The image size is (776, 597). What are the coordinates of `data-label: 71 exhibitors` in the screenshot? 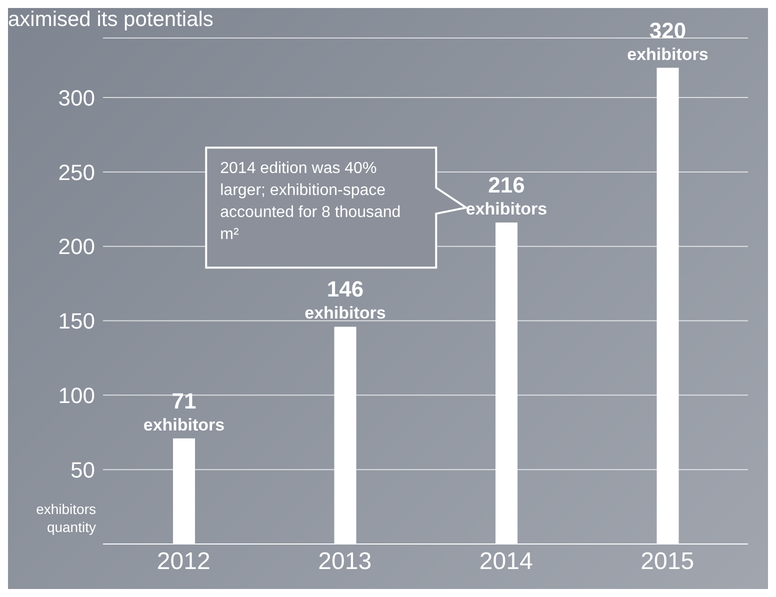 It's located at (184, 411).